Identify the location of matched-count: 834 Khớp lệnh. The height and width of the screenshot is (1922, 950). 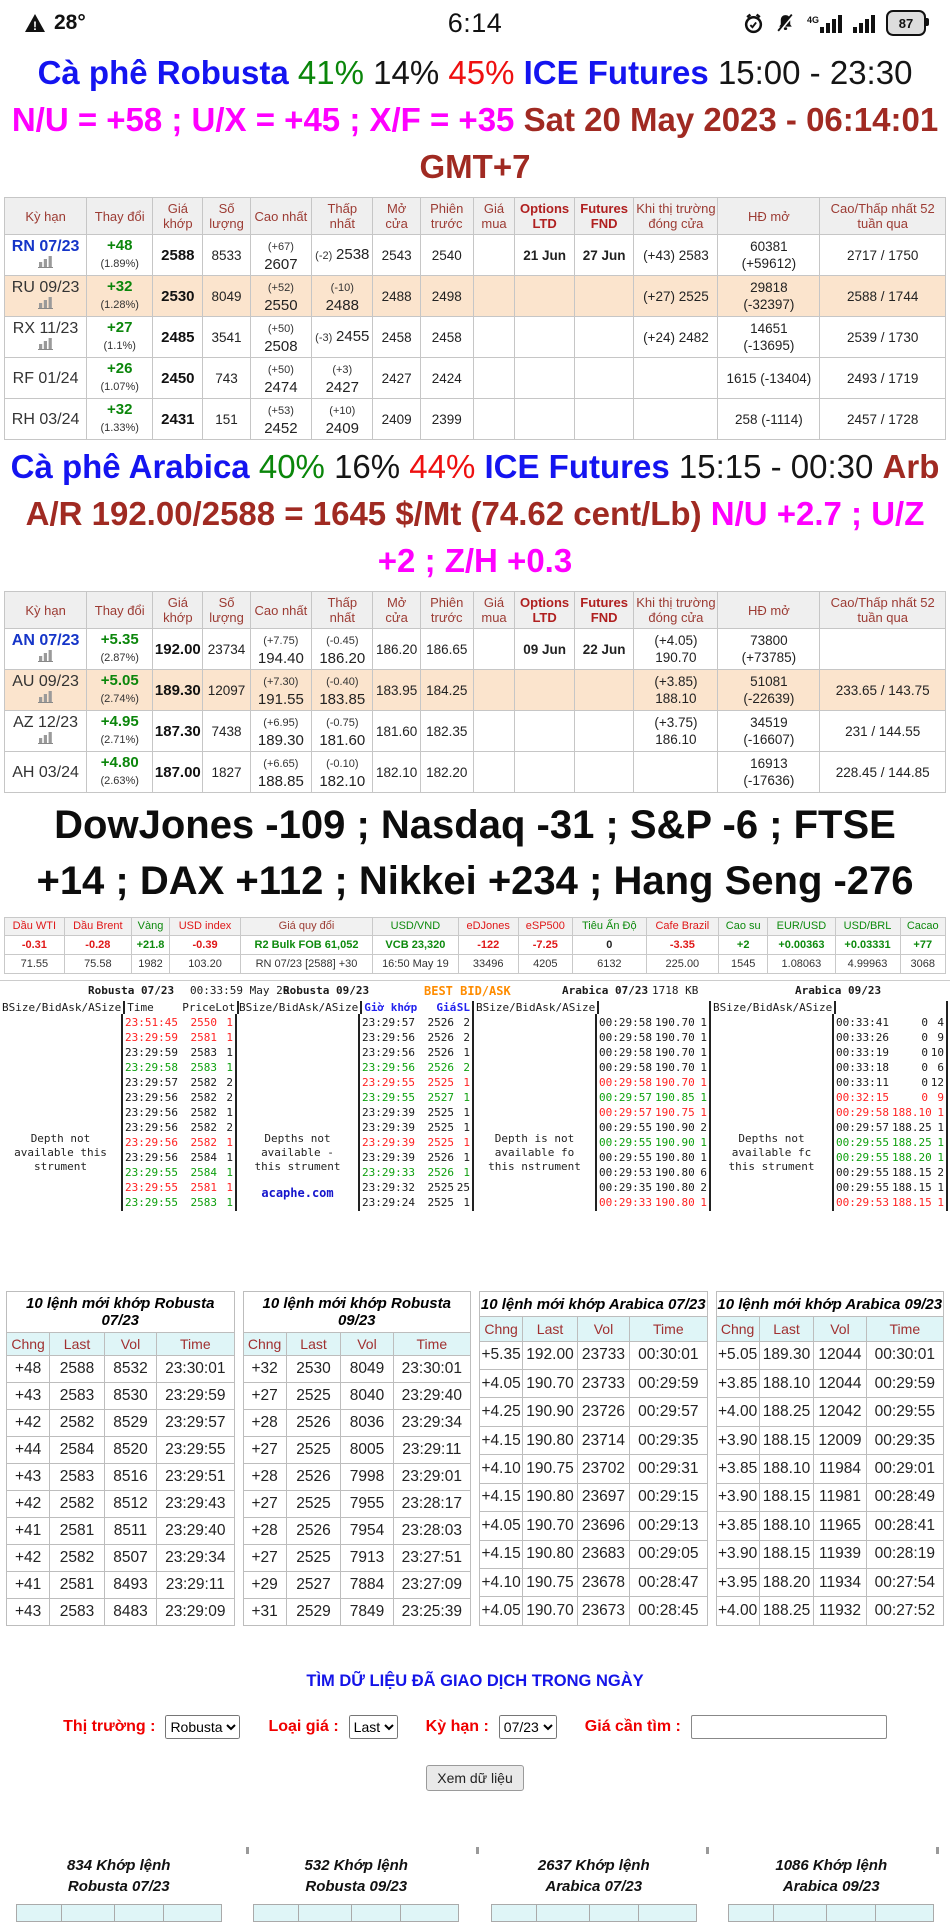
(119, 1865).